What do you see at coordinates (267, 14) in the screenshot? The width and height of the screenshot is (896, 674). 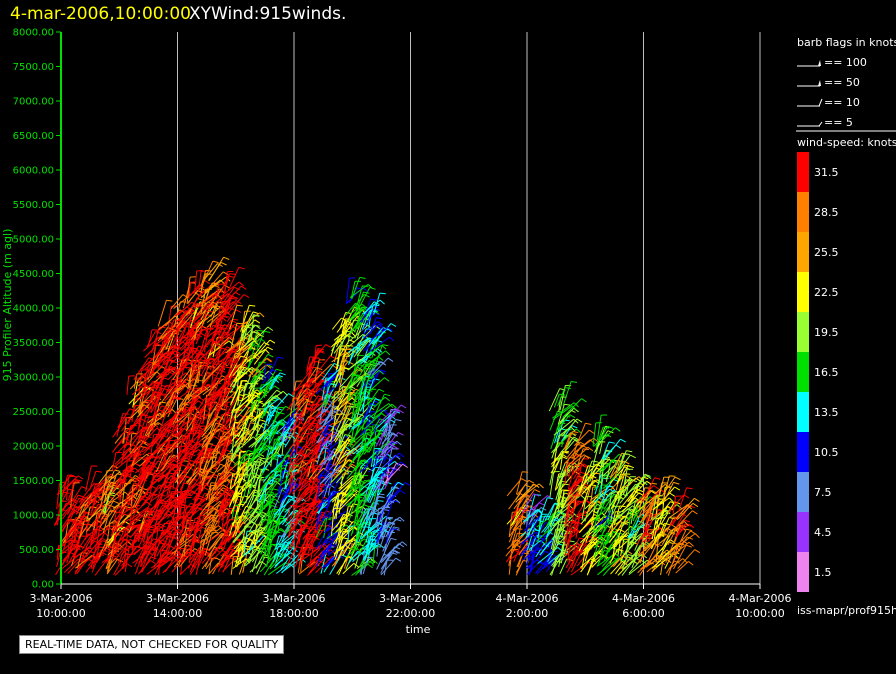 I see `header-title: XYWind:915winds.` at bounding box center [267, 14].